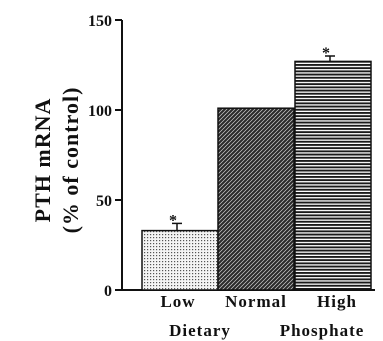  Describe the element at coordinates (100, 21) in the screenshot. I see `y-tick-label-150: 150` at that location.